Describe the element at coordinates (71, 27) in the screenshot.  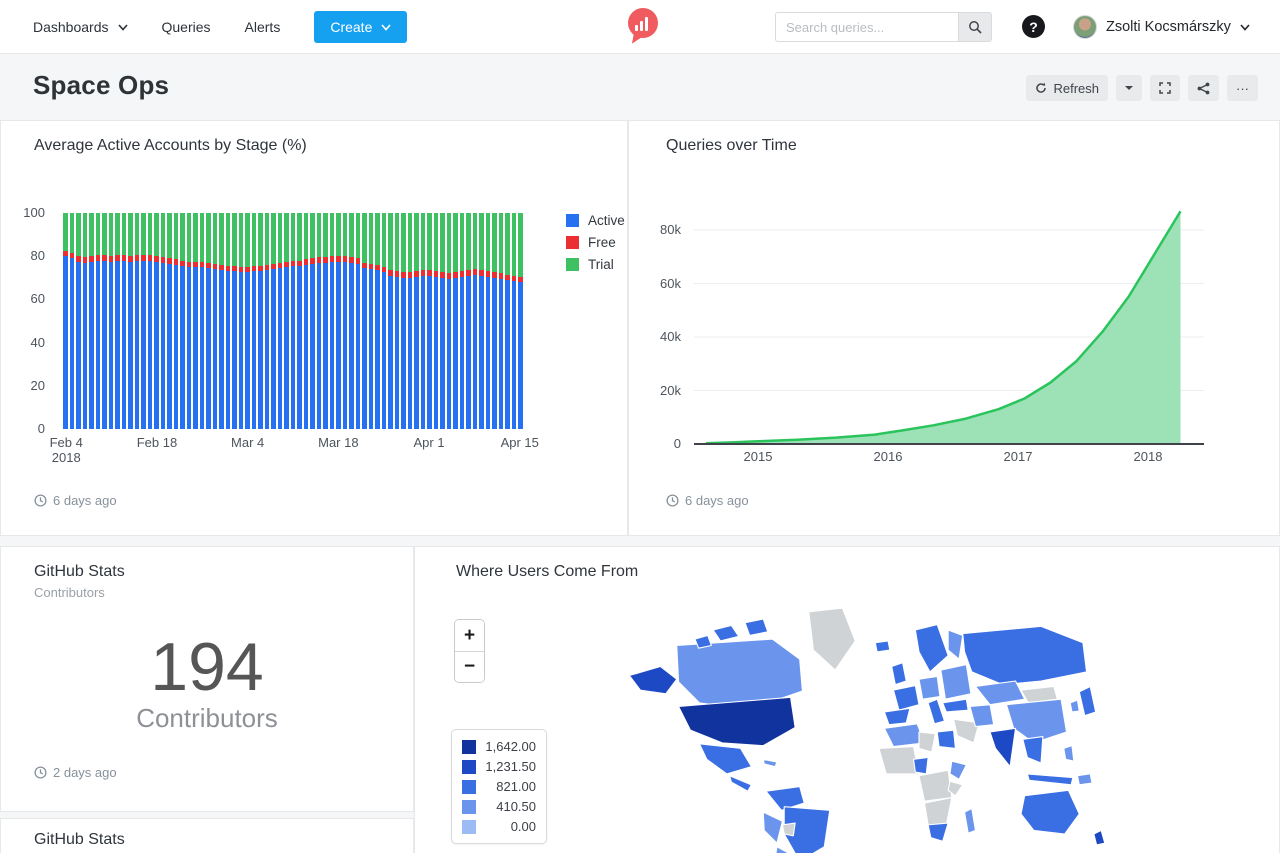
I see `nav-dashboards-label: Dashboards` at that location.